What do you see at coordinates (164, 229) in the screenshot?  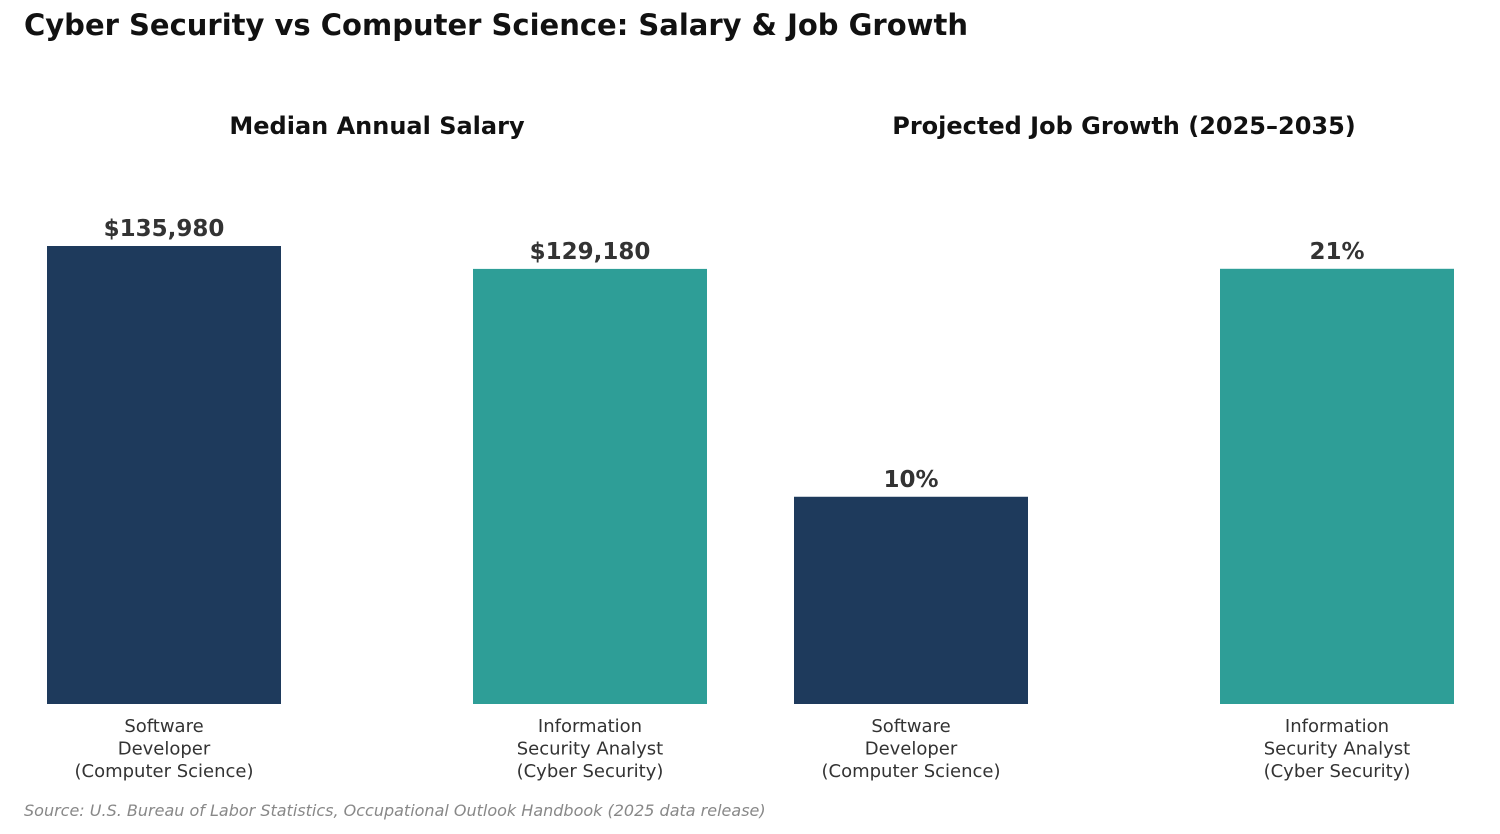 I see `panel-1-value-label-1: $135,980` at bounding box center [164, 229].